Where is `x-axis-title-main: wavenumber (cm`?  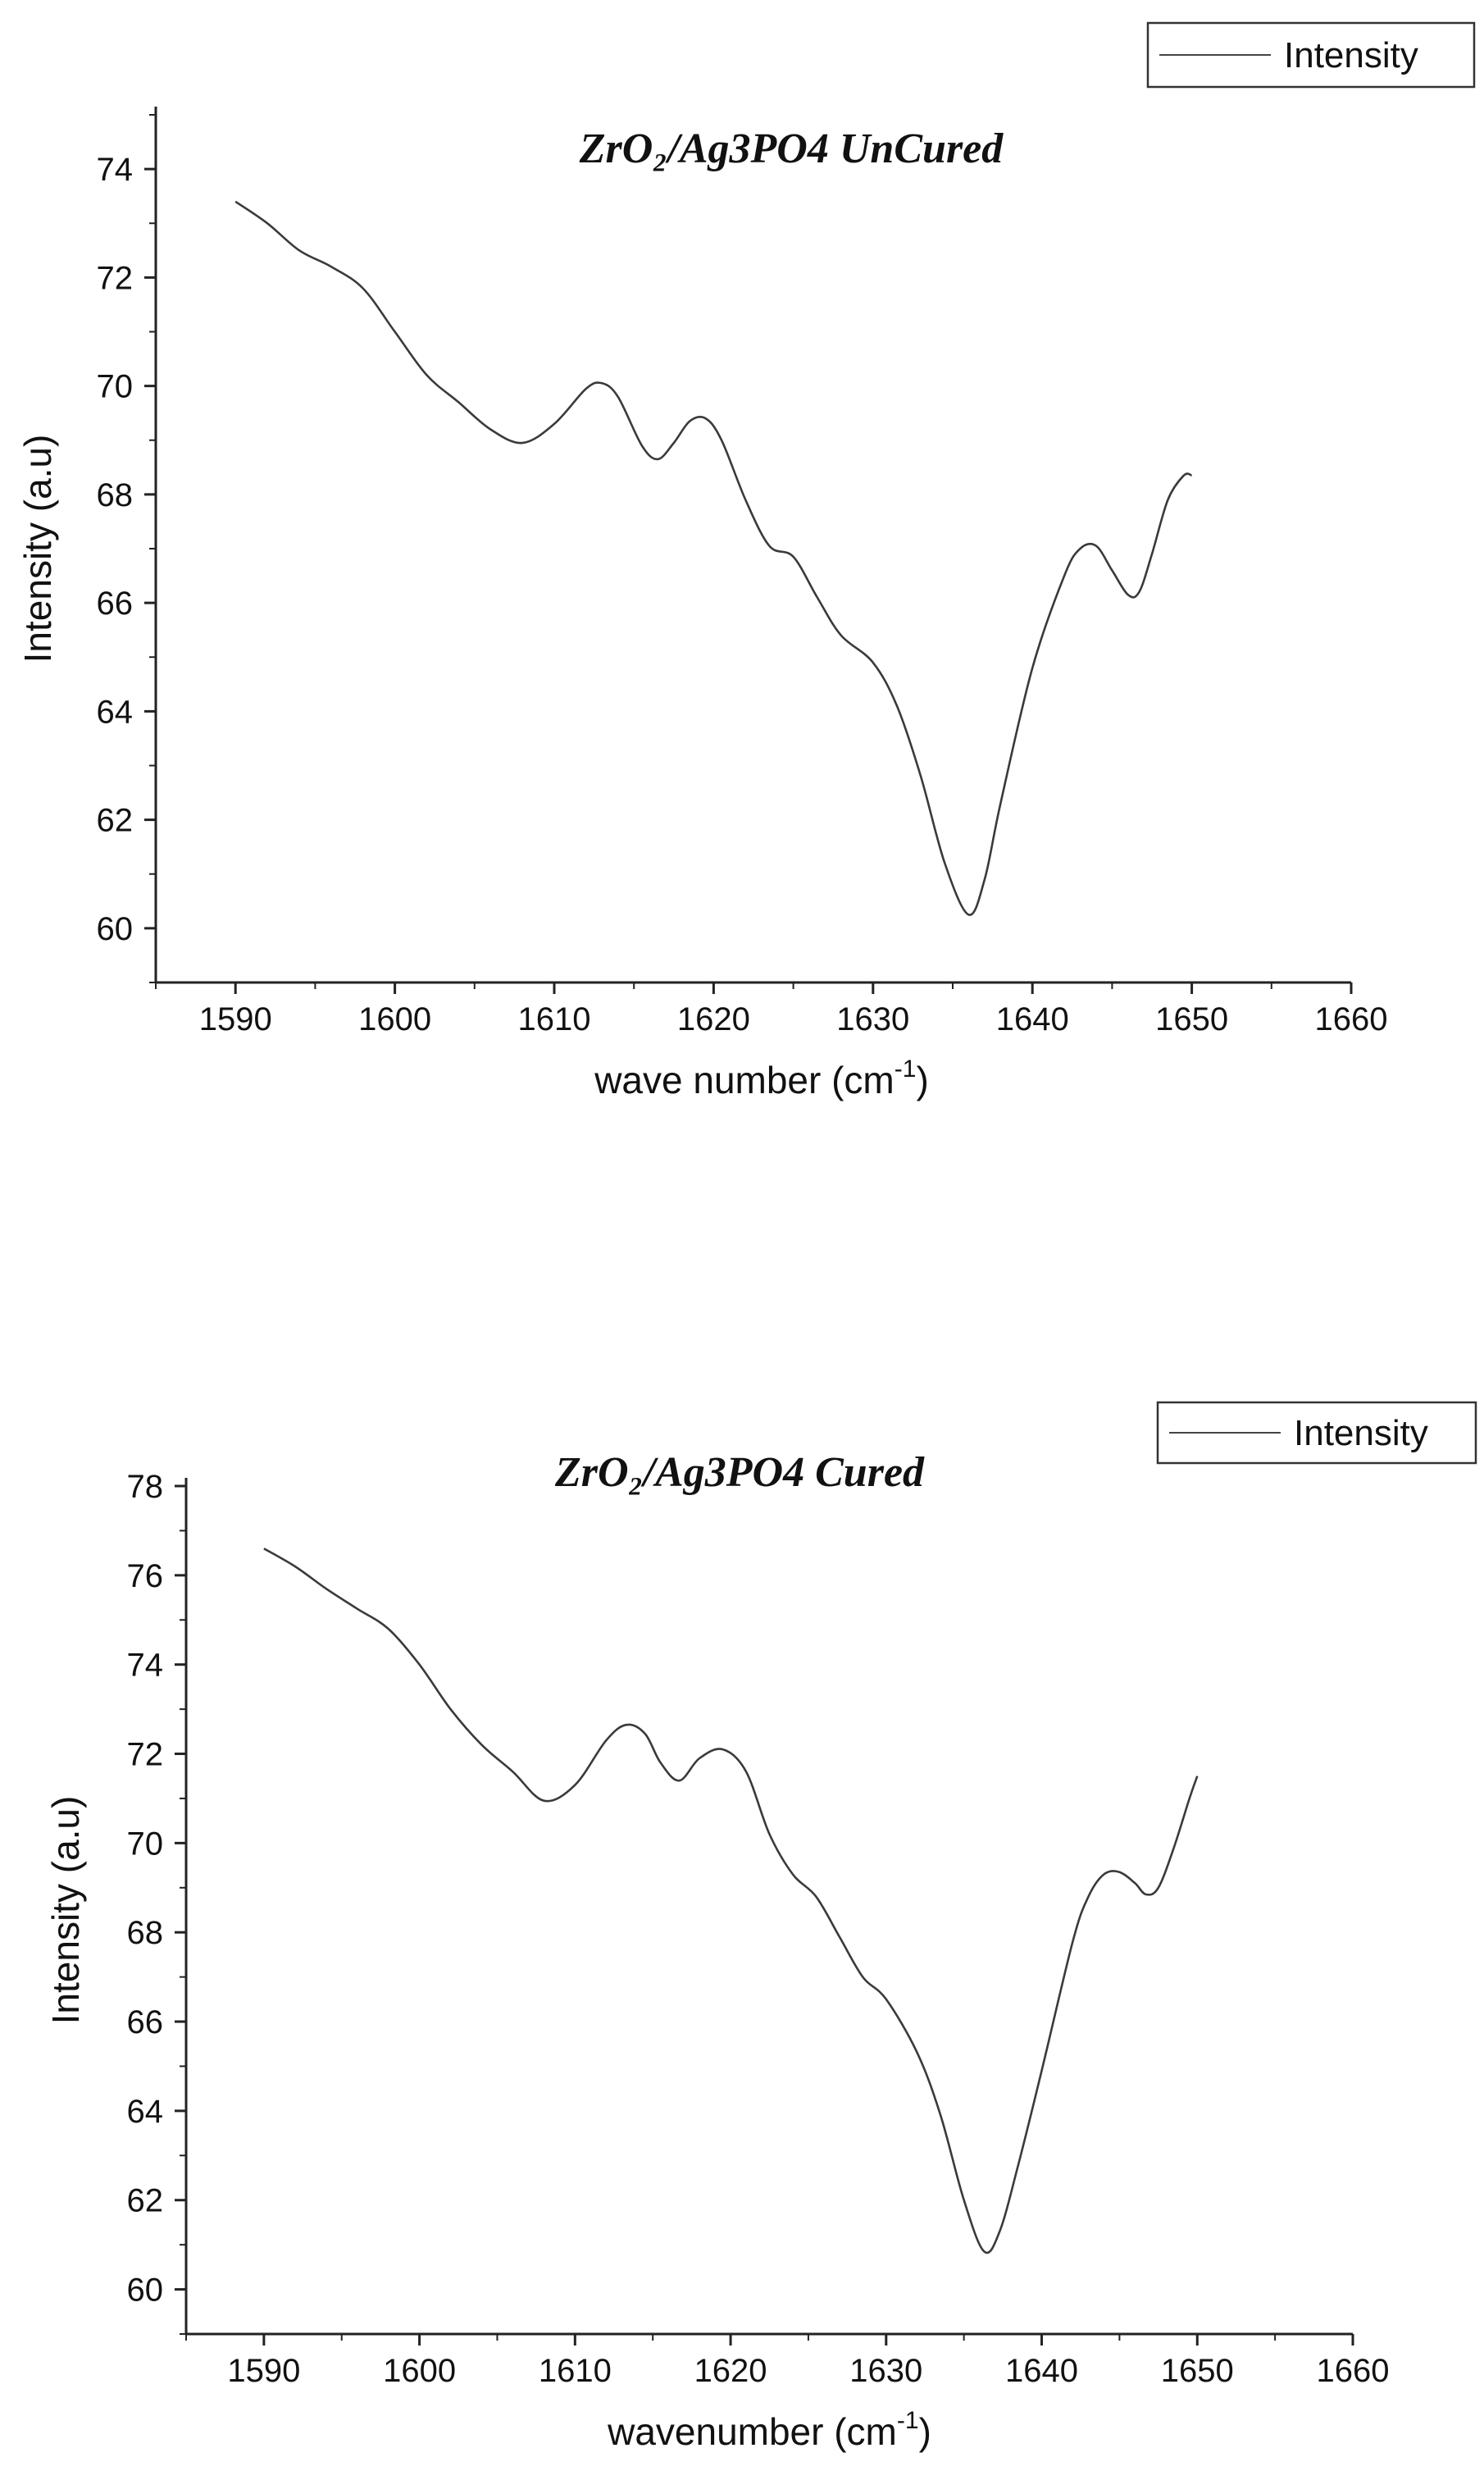
x-axis-title-main: wavenumber (cm is located at coordinates (752, 2431).